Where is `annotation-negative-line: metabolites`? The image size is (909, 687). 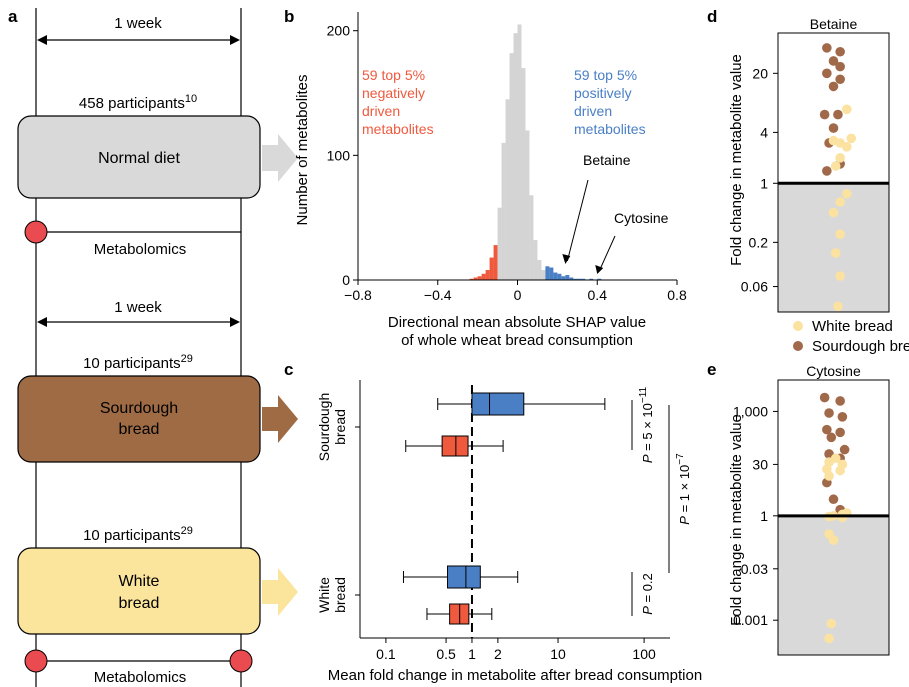 annotation-negative-line: metabolites is located at coordinates (398, 129).